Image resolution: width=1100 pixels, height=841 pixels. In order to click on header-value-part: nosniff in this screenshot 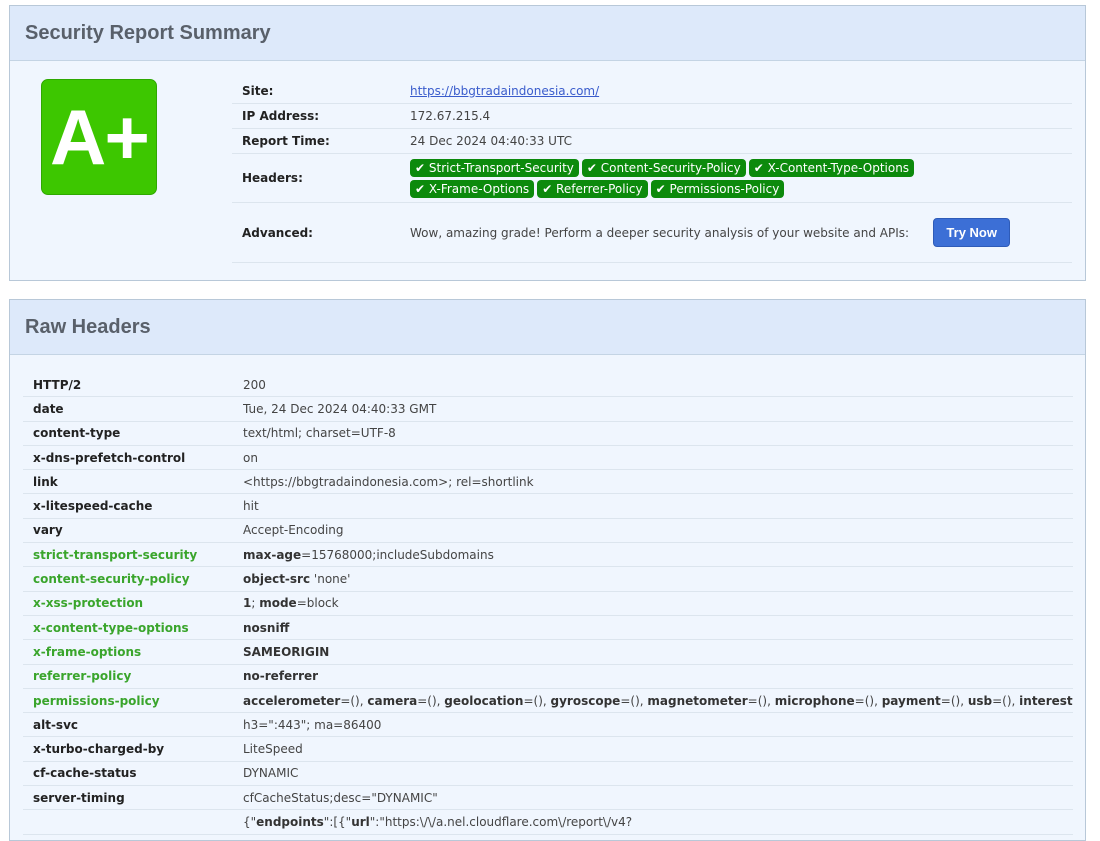, I will do `click(266, 627)`.